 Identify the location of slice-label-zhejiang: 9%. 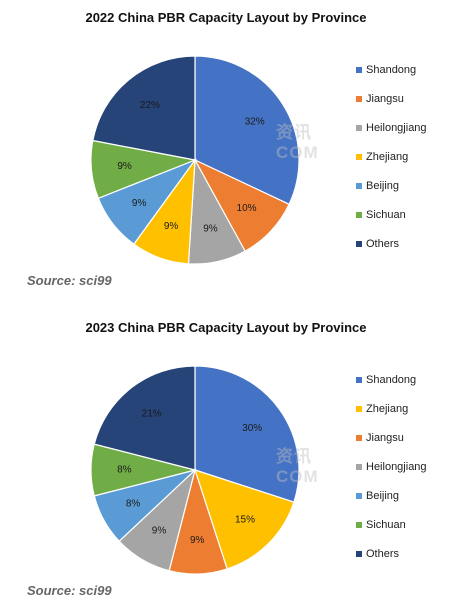
(171, 226).